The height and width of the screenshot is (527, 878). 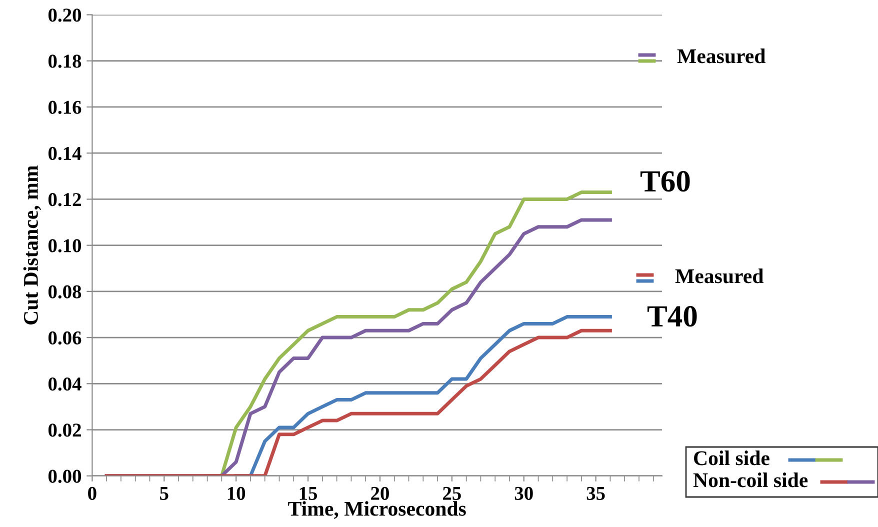 I want to click on x-axis-title: Time, Microseconds, so click(x=377, y=510).